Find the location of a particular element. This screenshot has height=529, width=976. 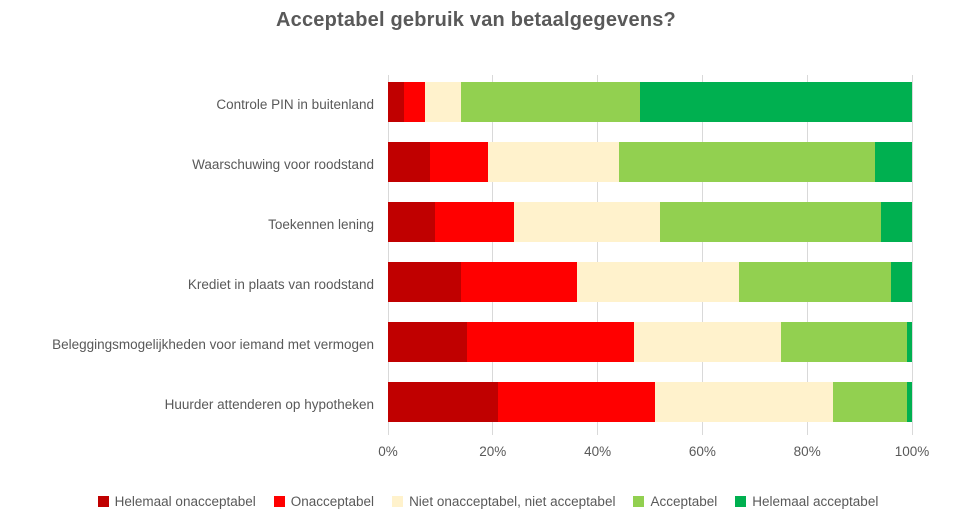

legend-item: Helemaal onacceptabel is located at coordinates (176, 501).